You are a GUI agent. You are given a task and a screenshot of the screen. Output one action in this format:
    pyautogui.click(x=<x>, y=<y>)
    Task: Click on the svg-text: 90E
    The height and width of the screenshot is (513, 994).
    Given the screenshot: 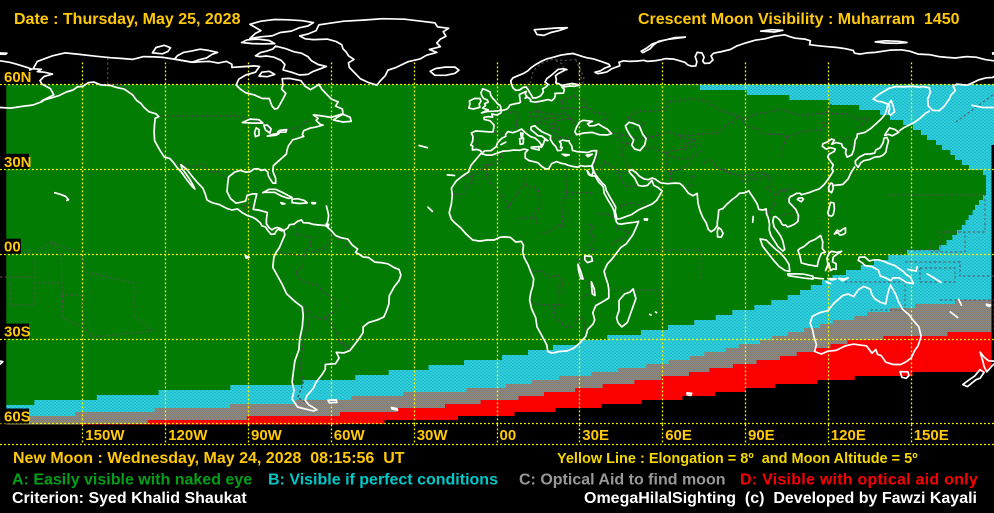 What is the action you would take?
    pyautogui.click(x=761, y=435)
    